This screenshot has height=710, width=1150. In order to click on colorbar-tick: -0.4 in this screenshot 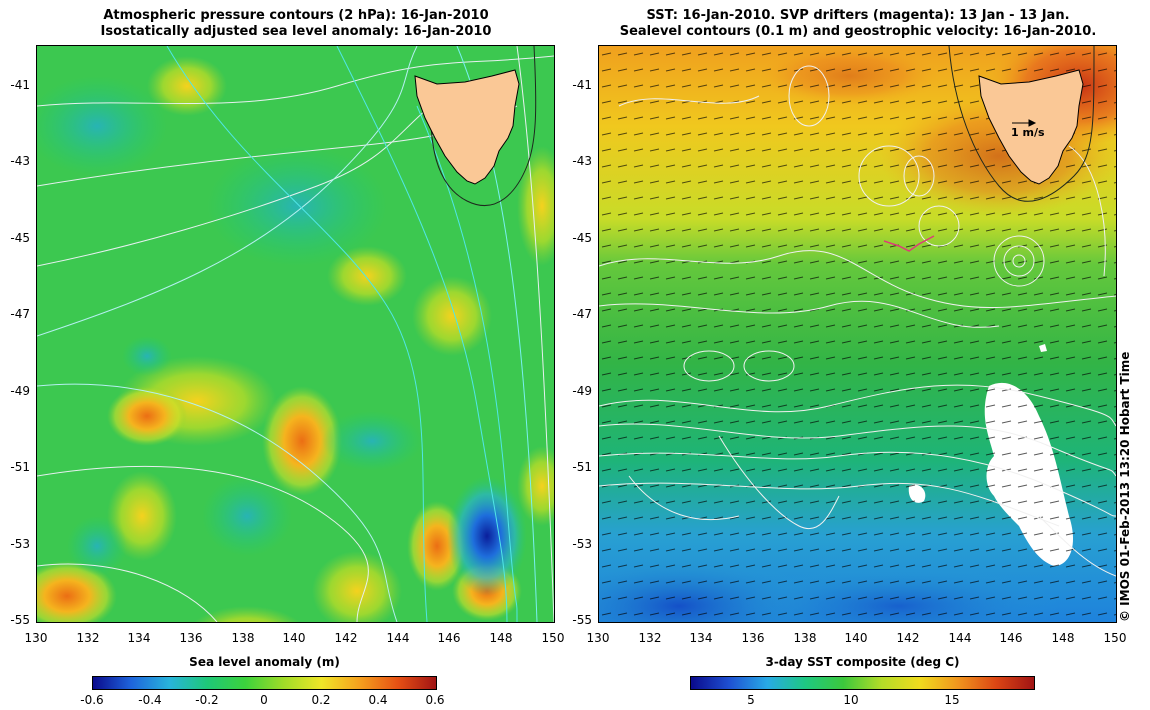, I will do `click(150, 700)`.